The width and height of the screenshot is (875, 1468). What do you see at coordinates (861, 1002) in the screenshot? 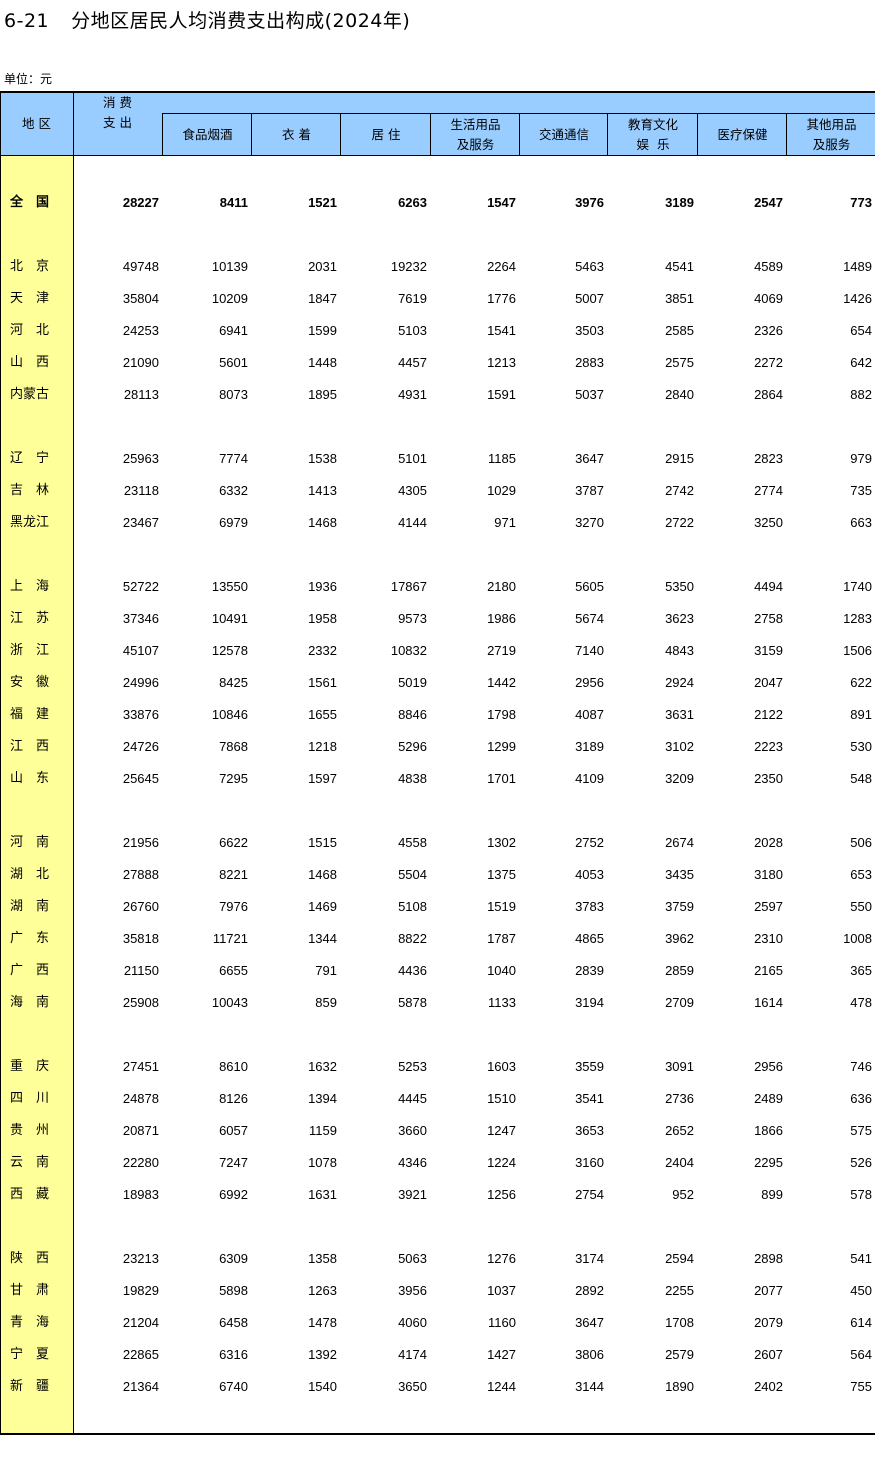
I see `value-cell: 478` at bounding box center [861, 1002].